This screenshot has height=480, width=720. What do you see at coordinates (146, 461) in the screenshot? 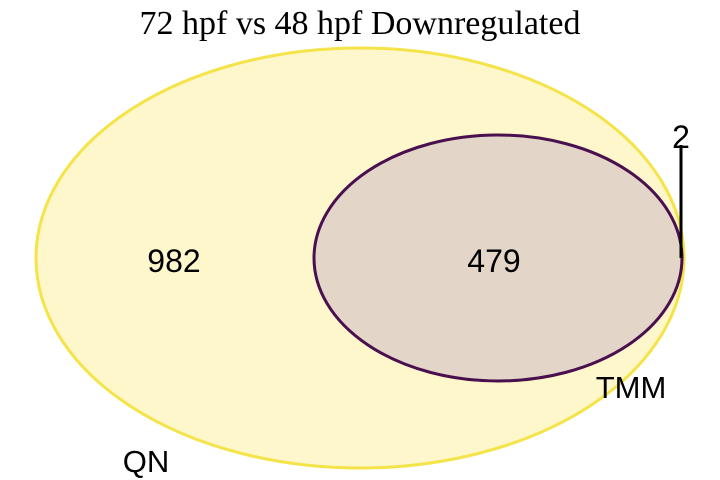
I see `set-label-qn: QN` at bounding box center [146, 461].